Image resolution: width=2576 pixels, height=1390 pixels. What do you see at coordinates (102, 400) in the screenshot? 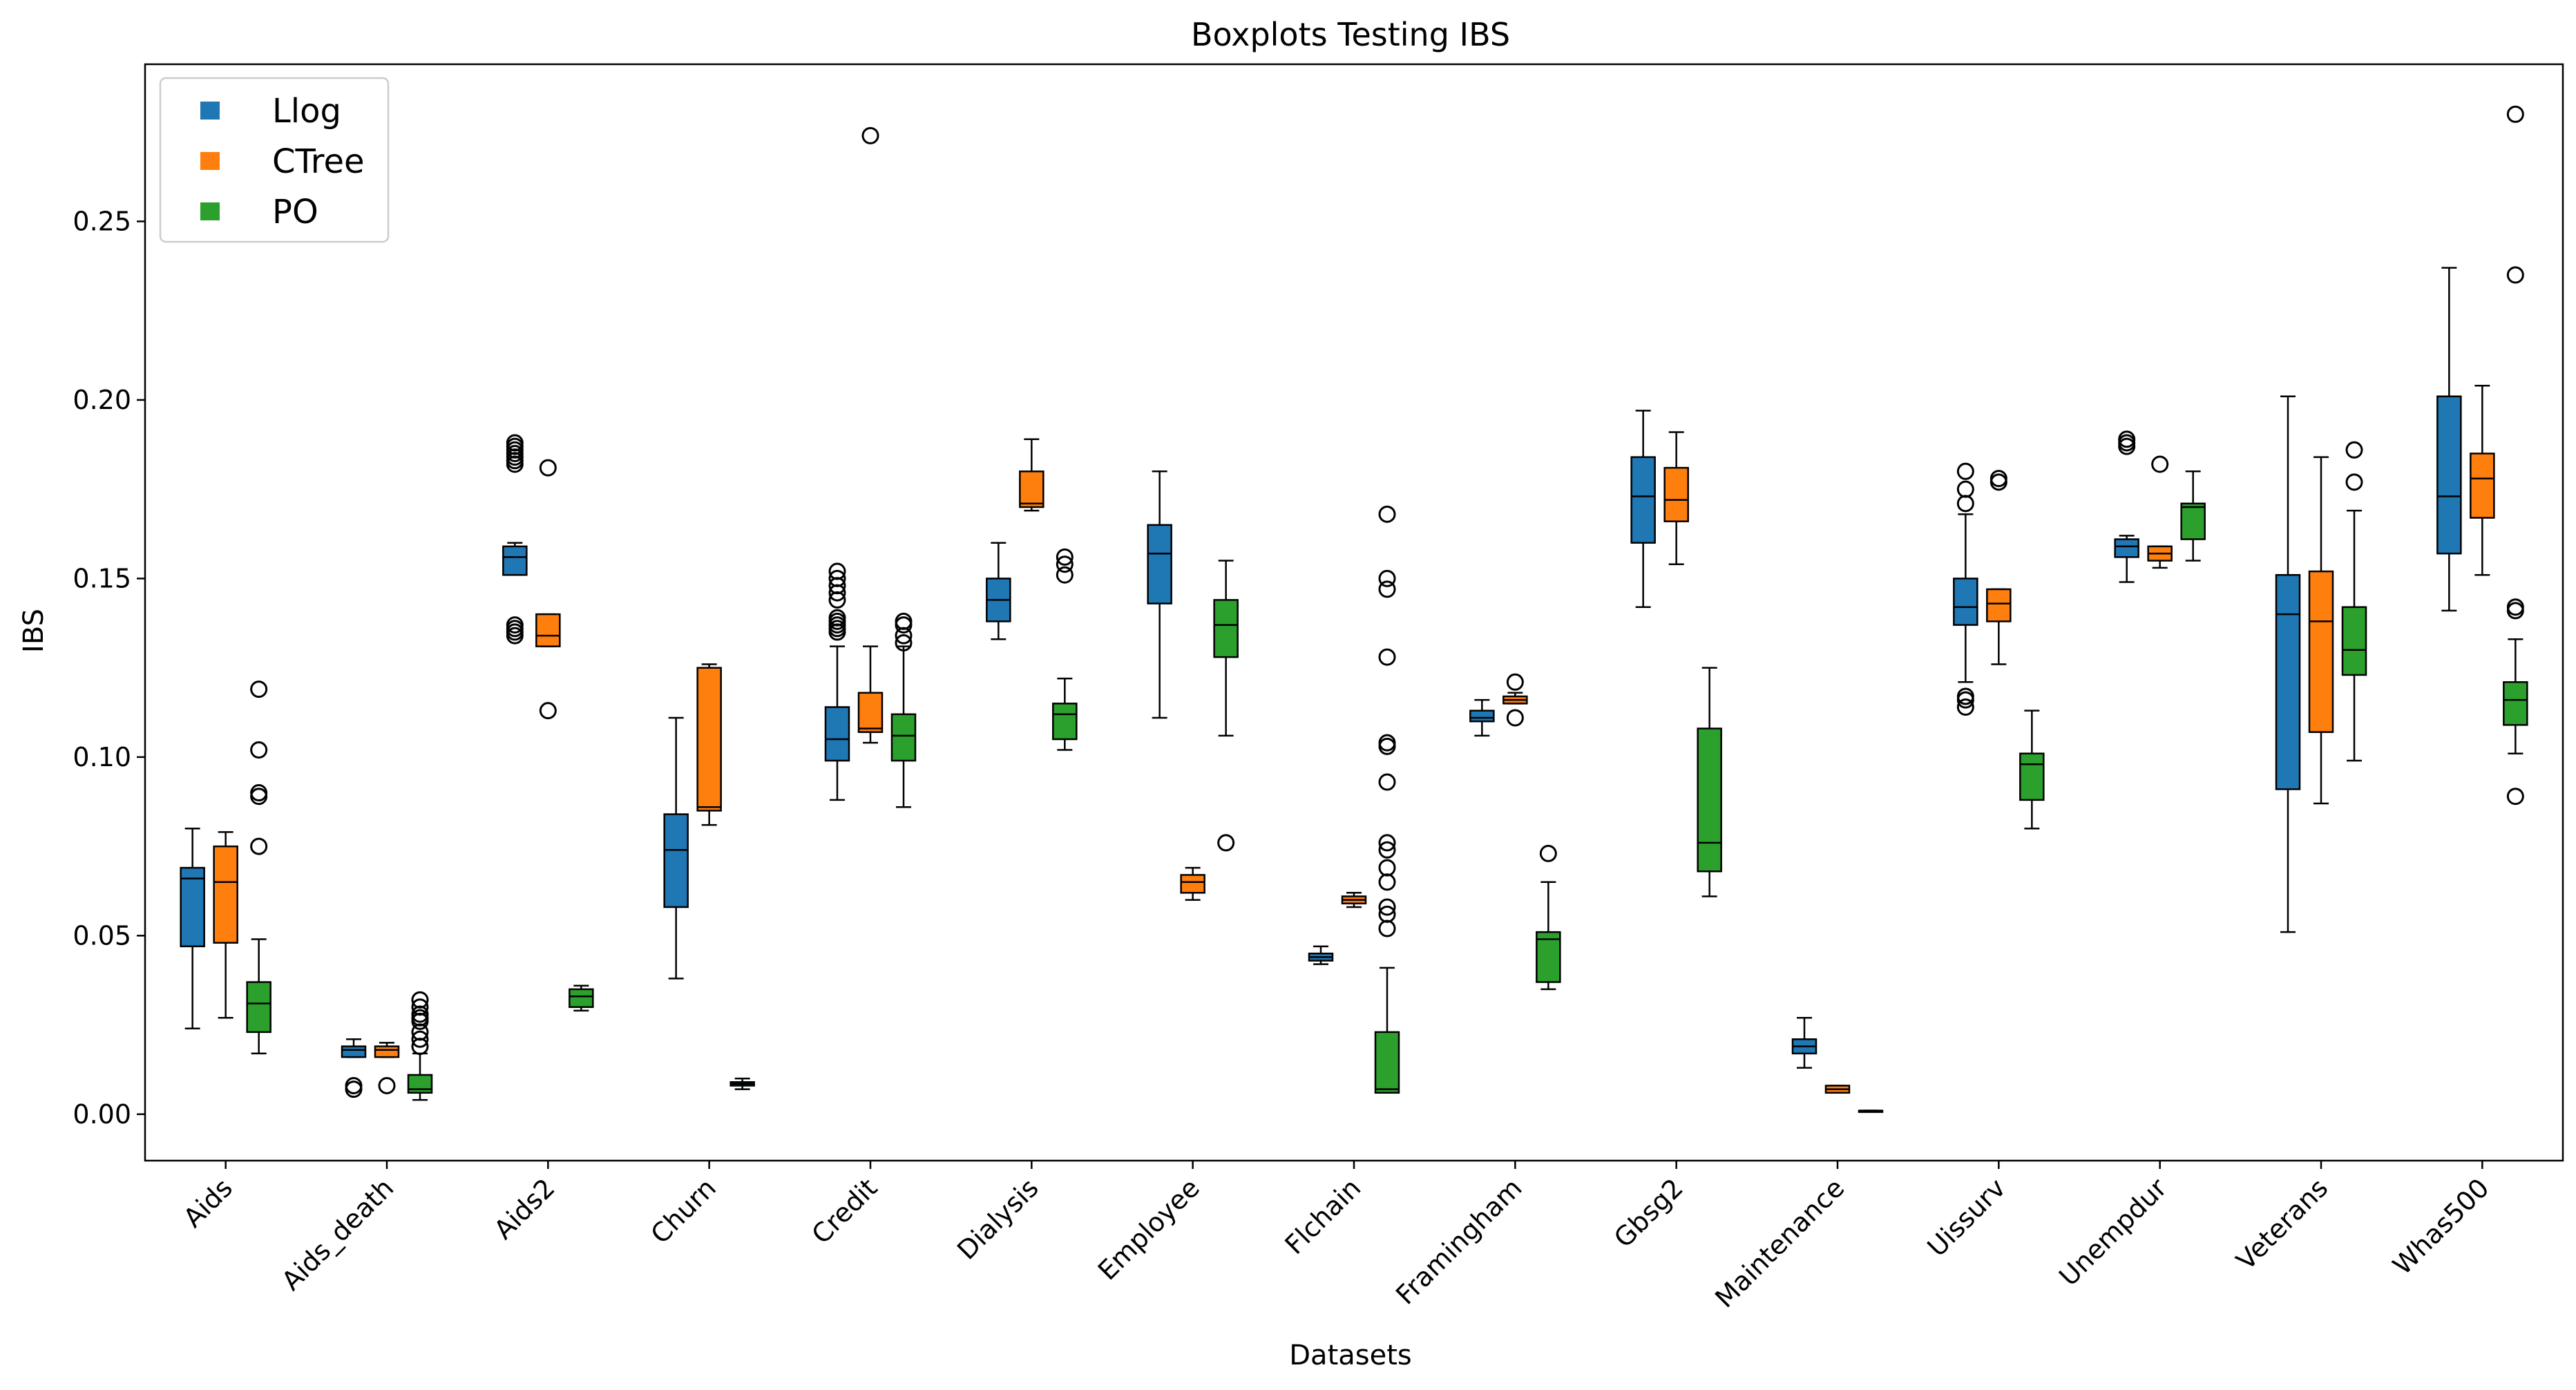
I see `y-tick-label: 0.20` at bounding box center [102, 400].